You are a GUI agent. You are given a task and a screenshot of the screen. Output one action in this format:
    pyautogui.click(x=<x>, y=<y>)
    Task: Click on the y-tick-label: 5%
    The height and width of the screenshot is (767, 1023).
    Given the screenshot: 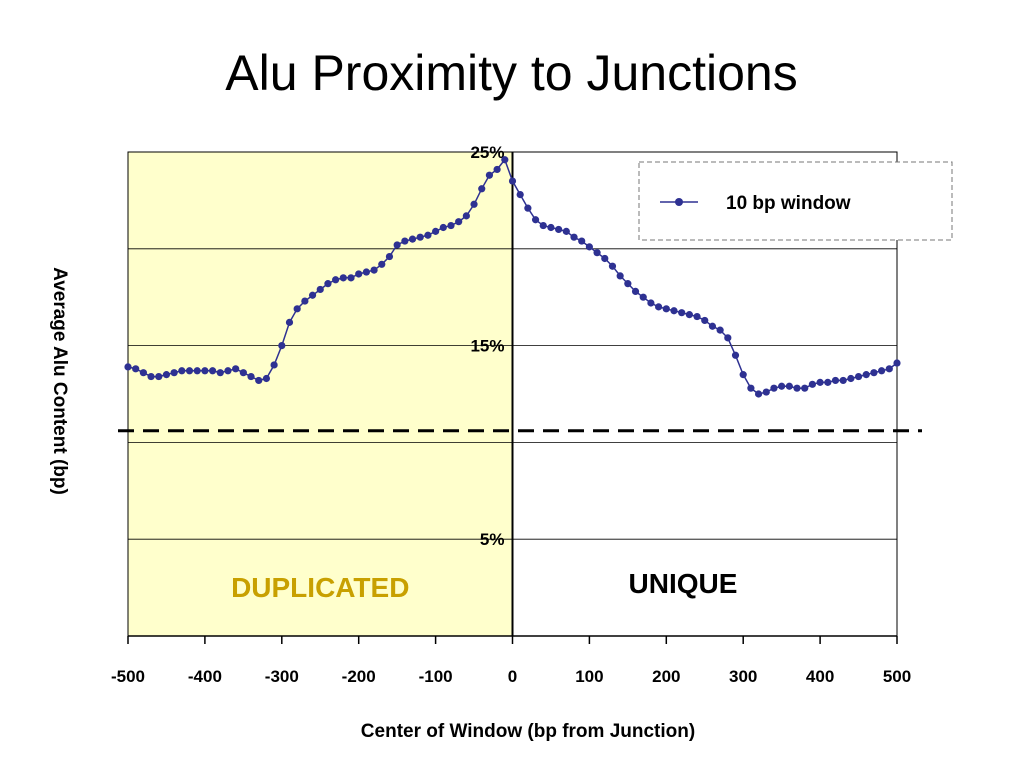 What is the action you would take?
    pyautogui.click(x=492, y=539)
    